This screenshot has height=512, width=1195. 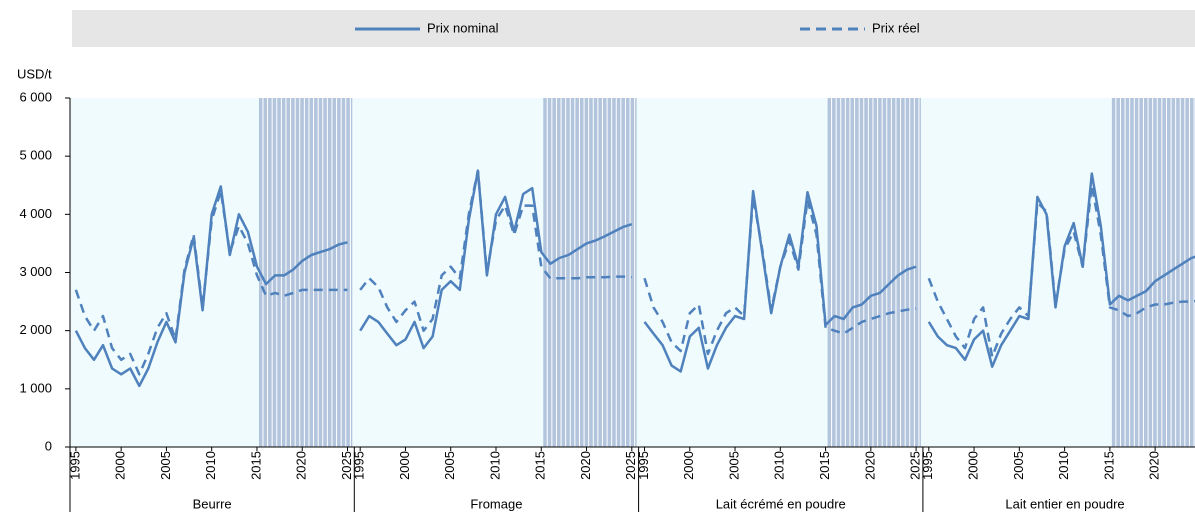 What do you see at coordinates (896, 27) in the screenshot?
I see `legend-label: Prix réel` at bounding box center [896, 27].